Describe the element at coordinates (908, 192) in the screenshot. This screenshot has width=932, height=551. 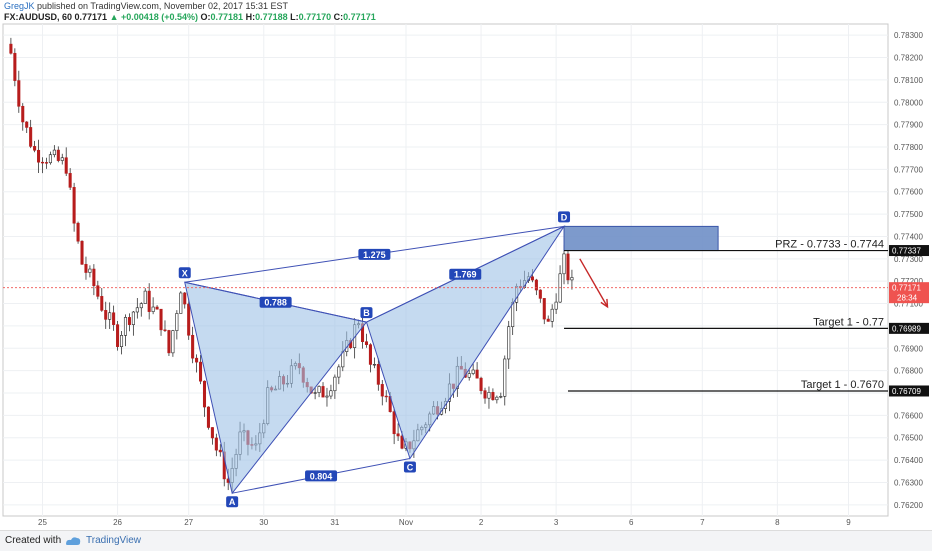
I see `y-tick-label: 0.77600` at that location.